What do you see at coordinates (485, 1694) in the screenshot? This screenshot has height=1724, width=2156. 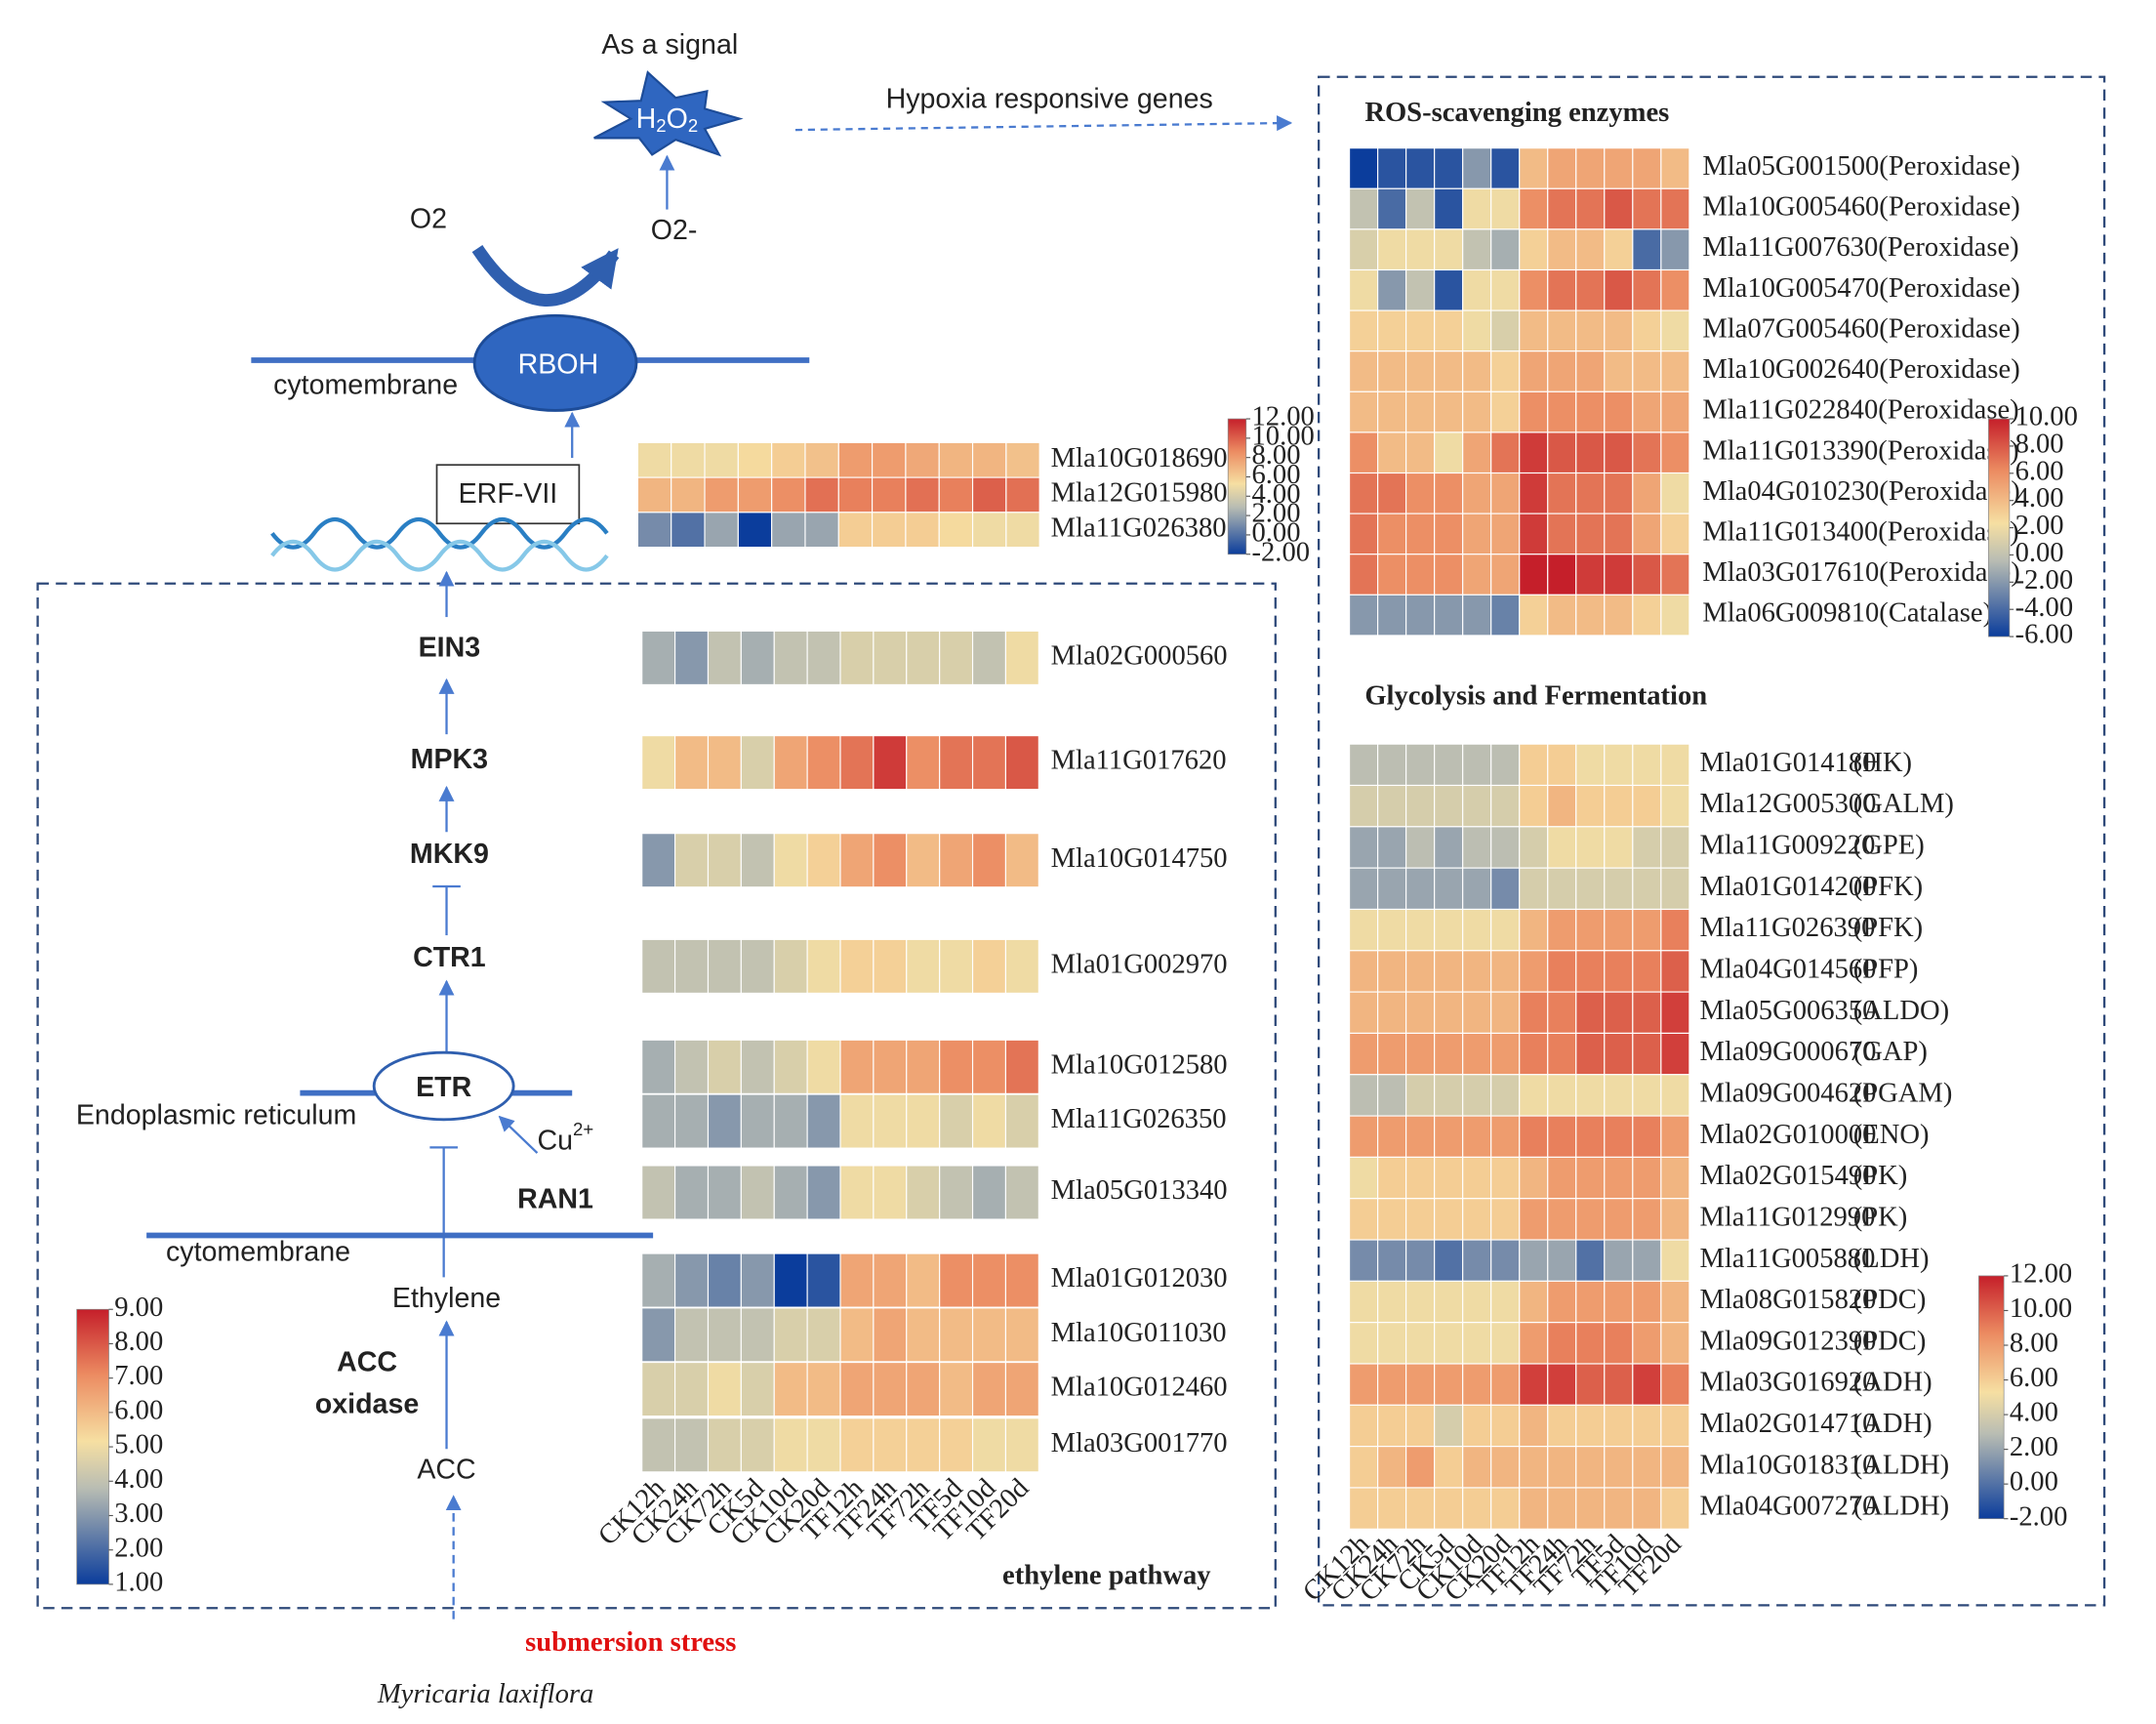 I see `species: Myricaria laxiflora` at bounding box center [485, 1694].